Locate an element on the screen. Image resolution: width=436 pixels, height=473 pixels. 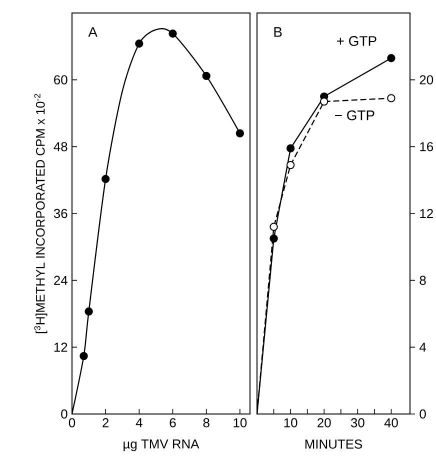
x-tick-label: 8 is located at coordinates (206, 423).